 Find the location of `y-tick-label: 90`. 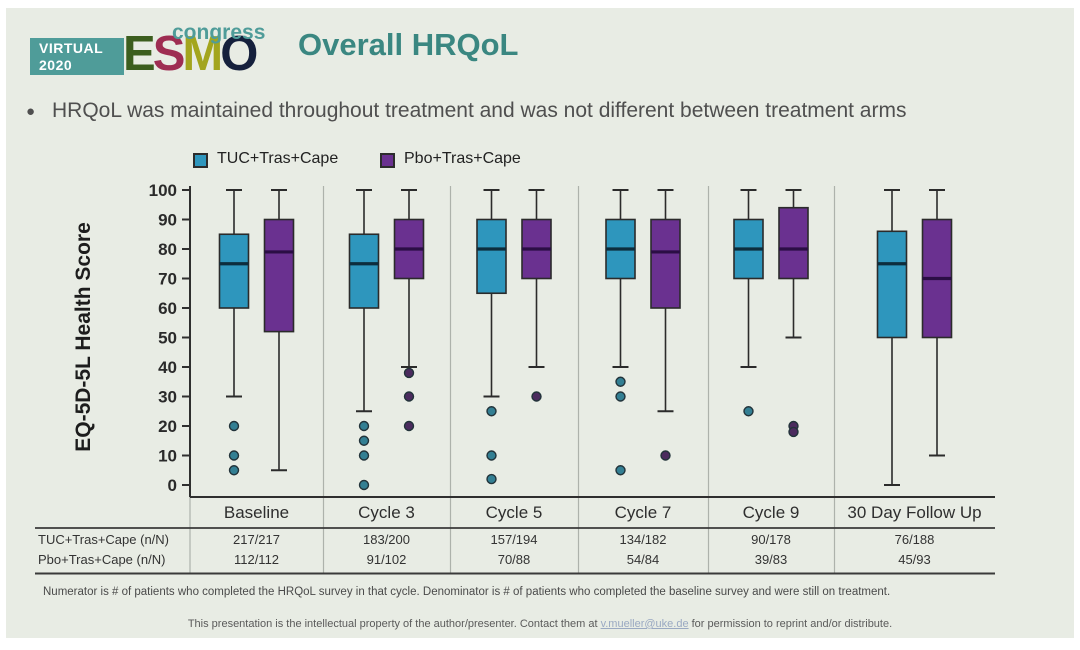

y-tick-label: 90 is located at coordinates (167, 220).